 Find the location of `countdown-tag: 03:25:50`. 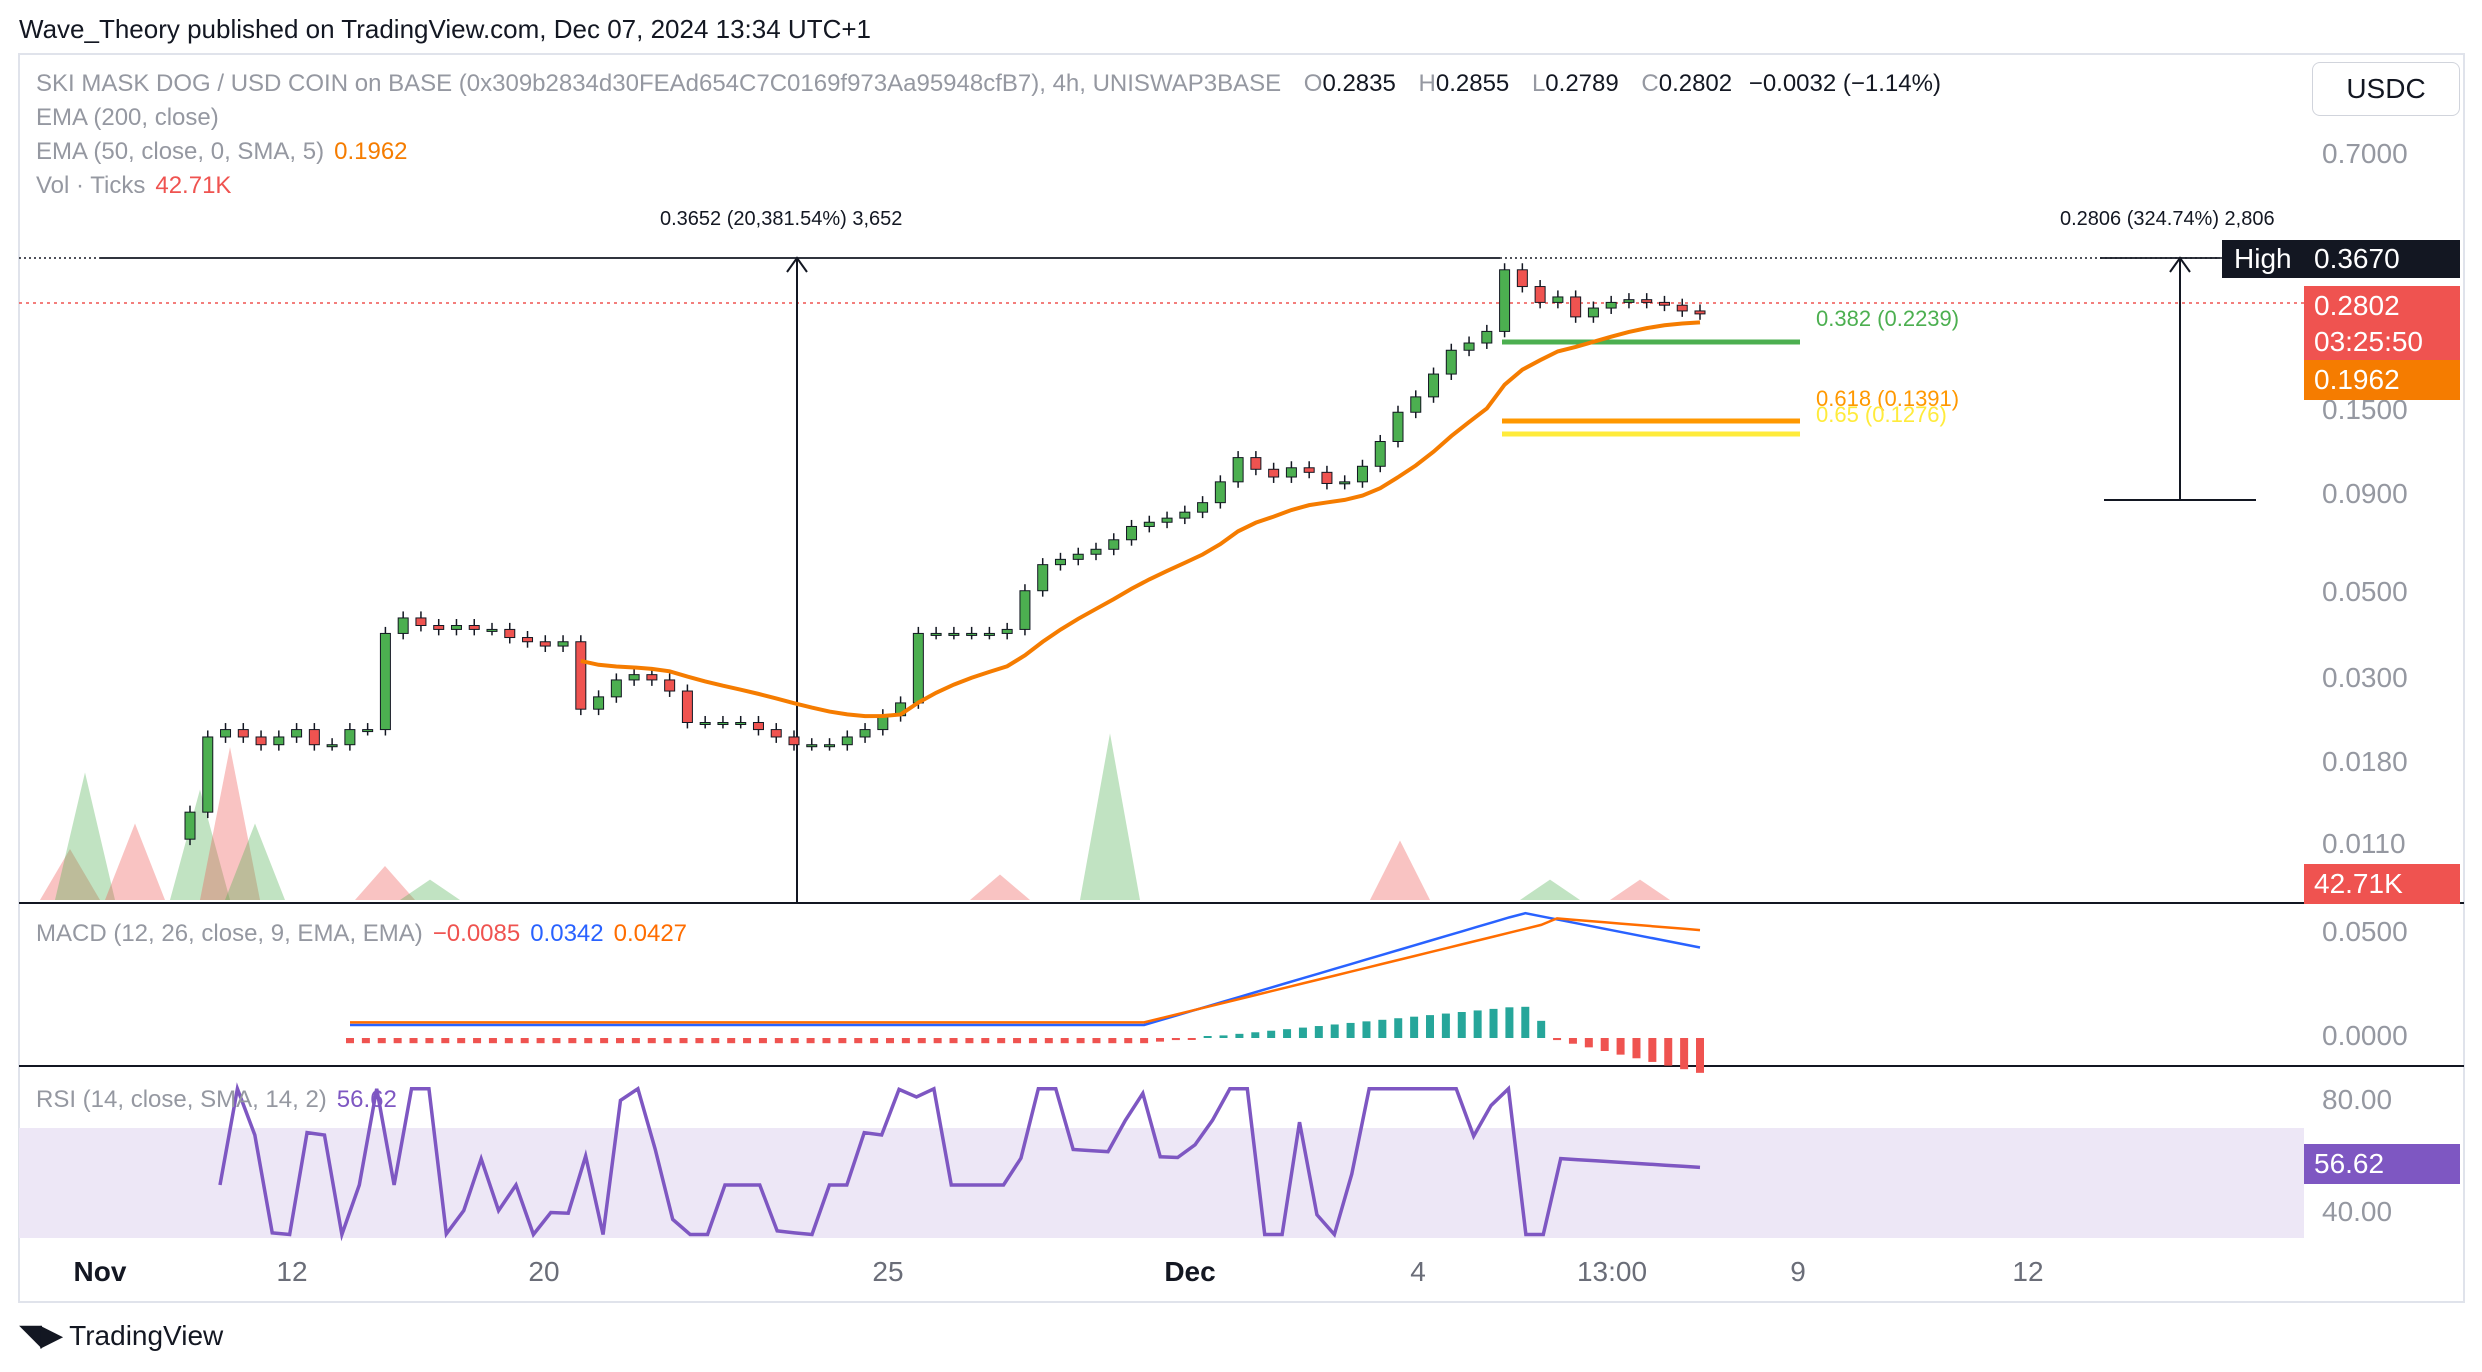

countdown-tag: 03:25:50 is located at coordinates (2382, 342).